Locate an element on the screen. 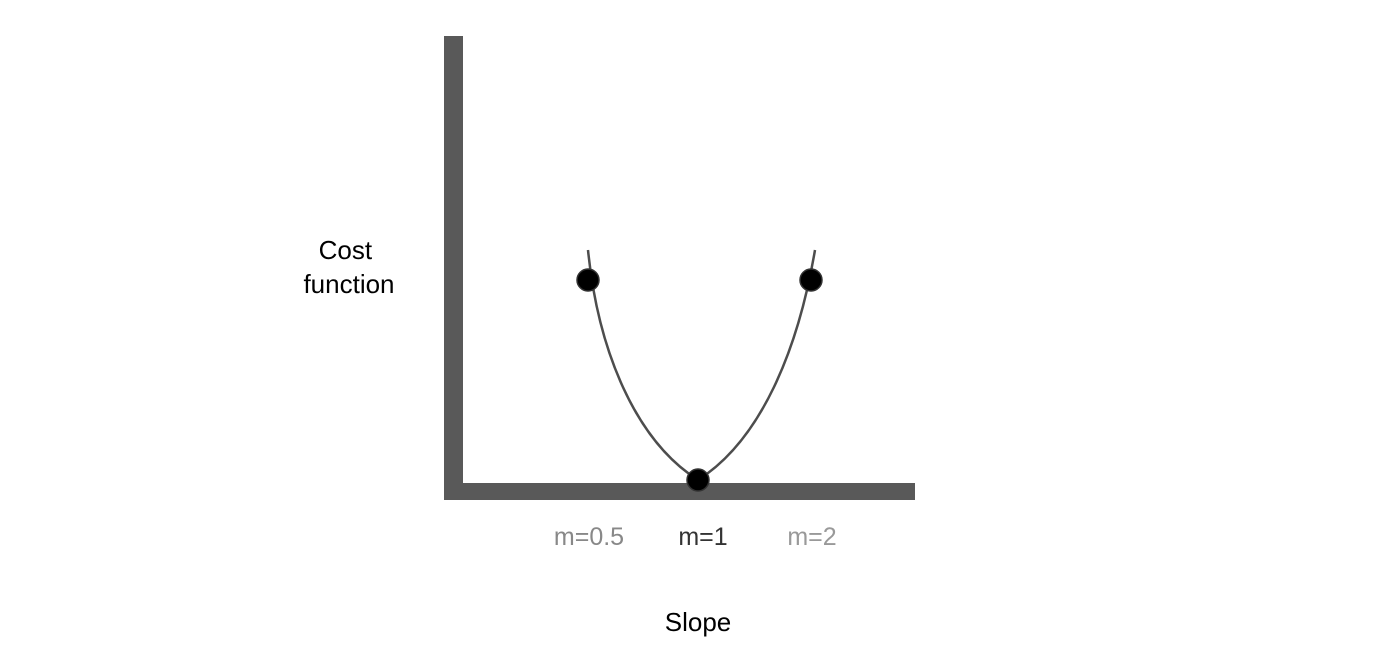  cost-curve is located at coordinates (701, 365).